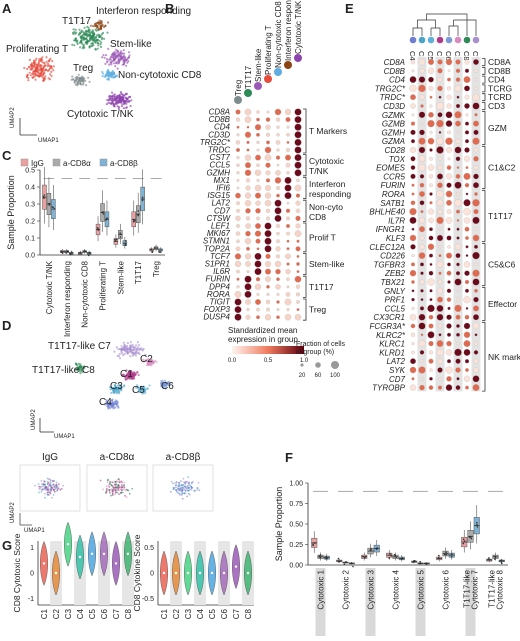 The width and height of the screenshot is (520, 641). I want to click on g-category-label: C4, so click(200, 613).